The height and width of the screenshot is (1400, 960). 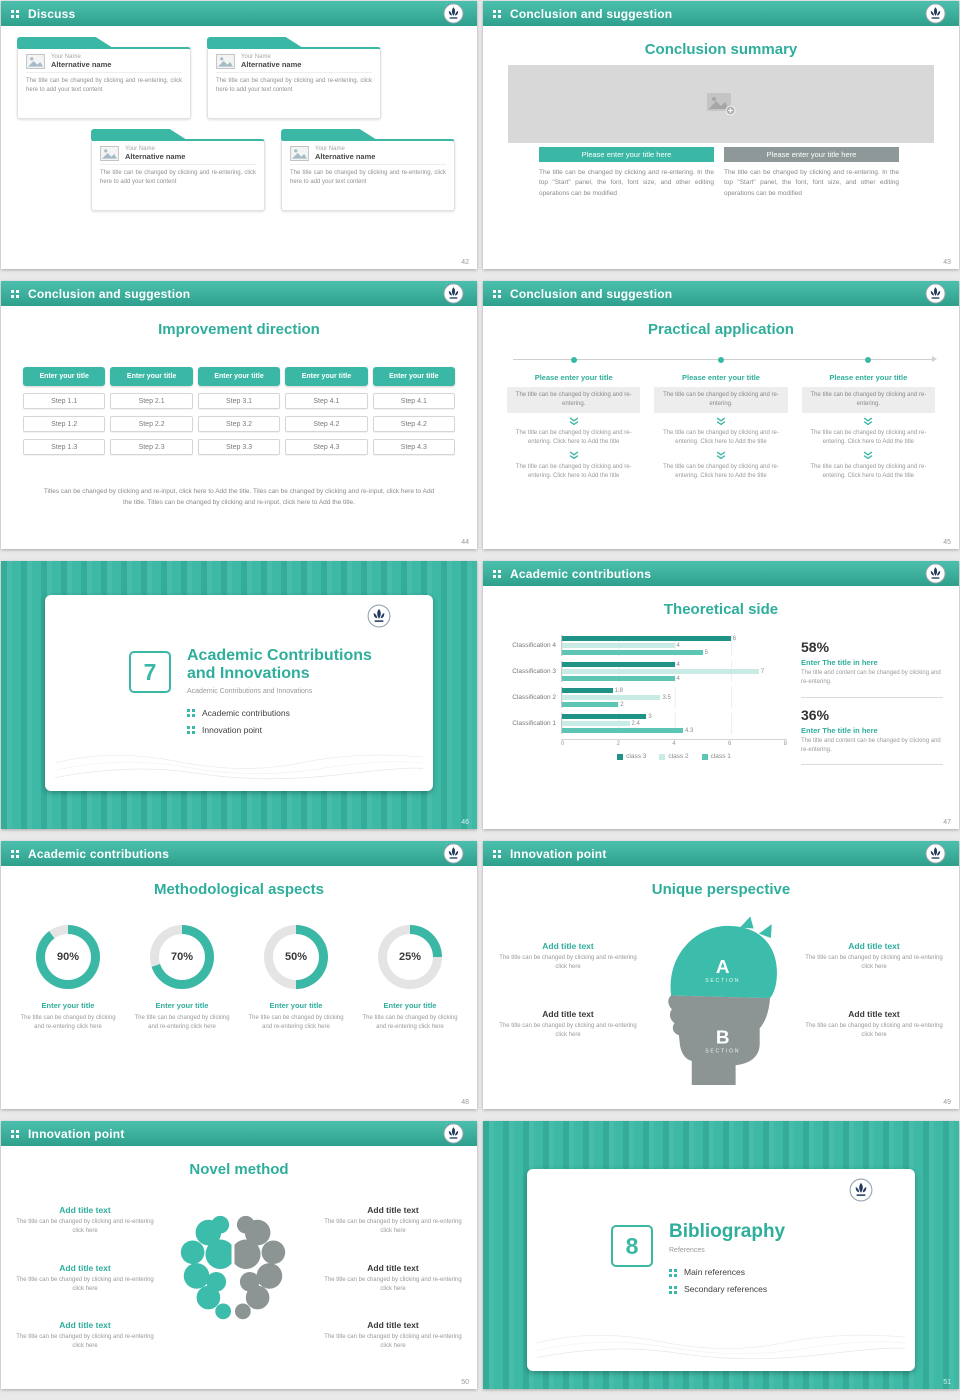 What do you see at coordinates (791, 1272) in the screenshot?
I see `section-bullet-item: Main references` at bounding box center [791, 1272].